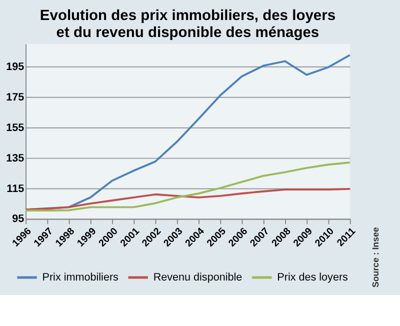 The width and height of the screenshot is (400, 326). Describe the element at coordinates (81, 277) in the screenshot. I see `legend-label: Prix immobiliers` at that location.